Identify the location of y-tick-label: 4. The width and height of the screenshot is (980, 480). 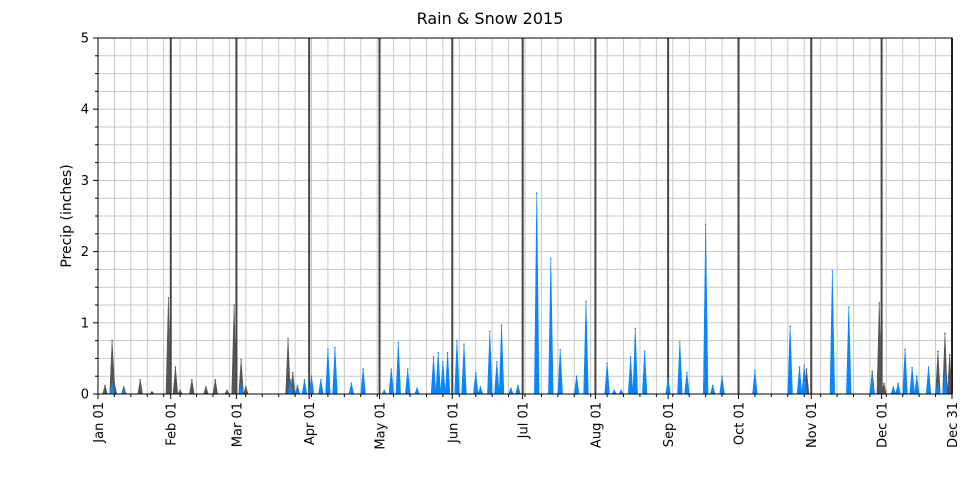
(85, 110).